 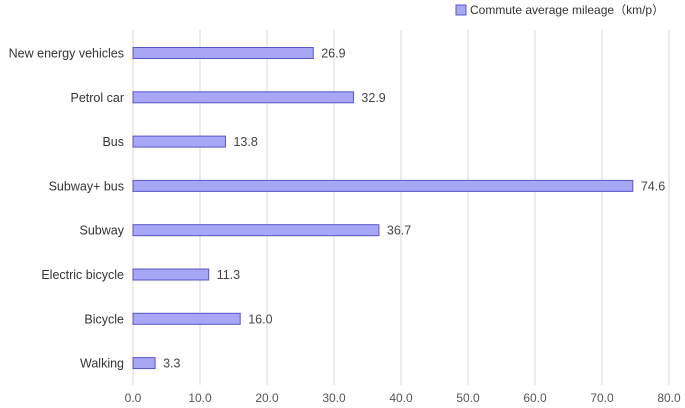 I want to click on legend: Commute average mileage（km/p）, so click(x=559, y=10).